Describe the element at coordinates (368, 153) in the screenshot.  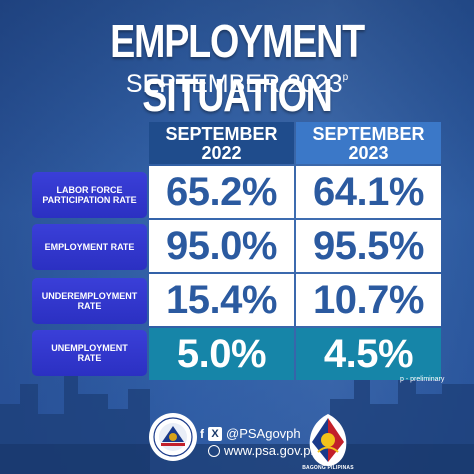
I see `column-header-year: 2023` at that location.